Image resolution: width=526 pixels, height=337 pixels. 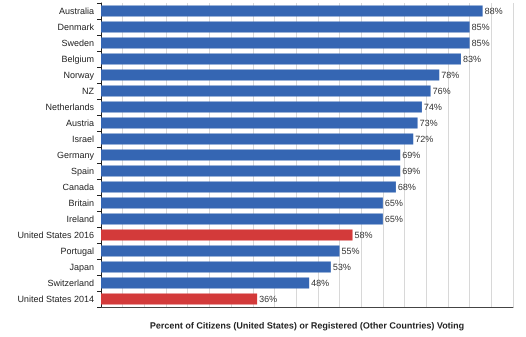 What do you see at coordinates (70, 283) in the screenshot?
I see `y-tick-label: Switzerland` at bounding box center [70, 283].